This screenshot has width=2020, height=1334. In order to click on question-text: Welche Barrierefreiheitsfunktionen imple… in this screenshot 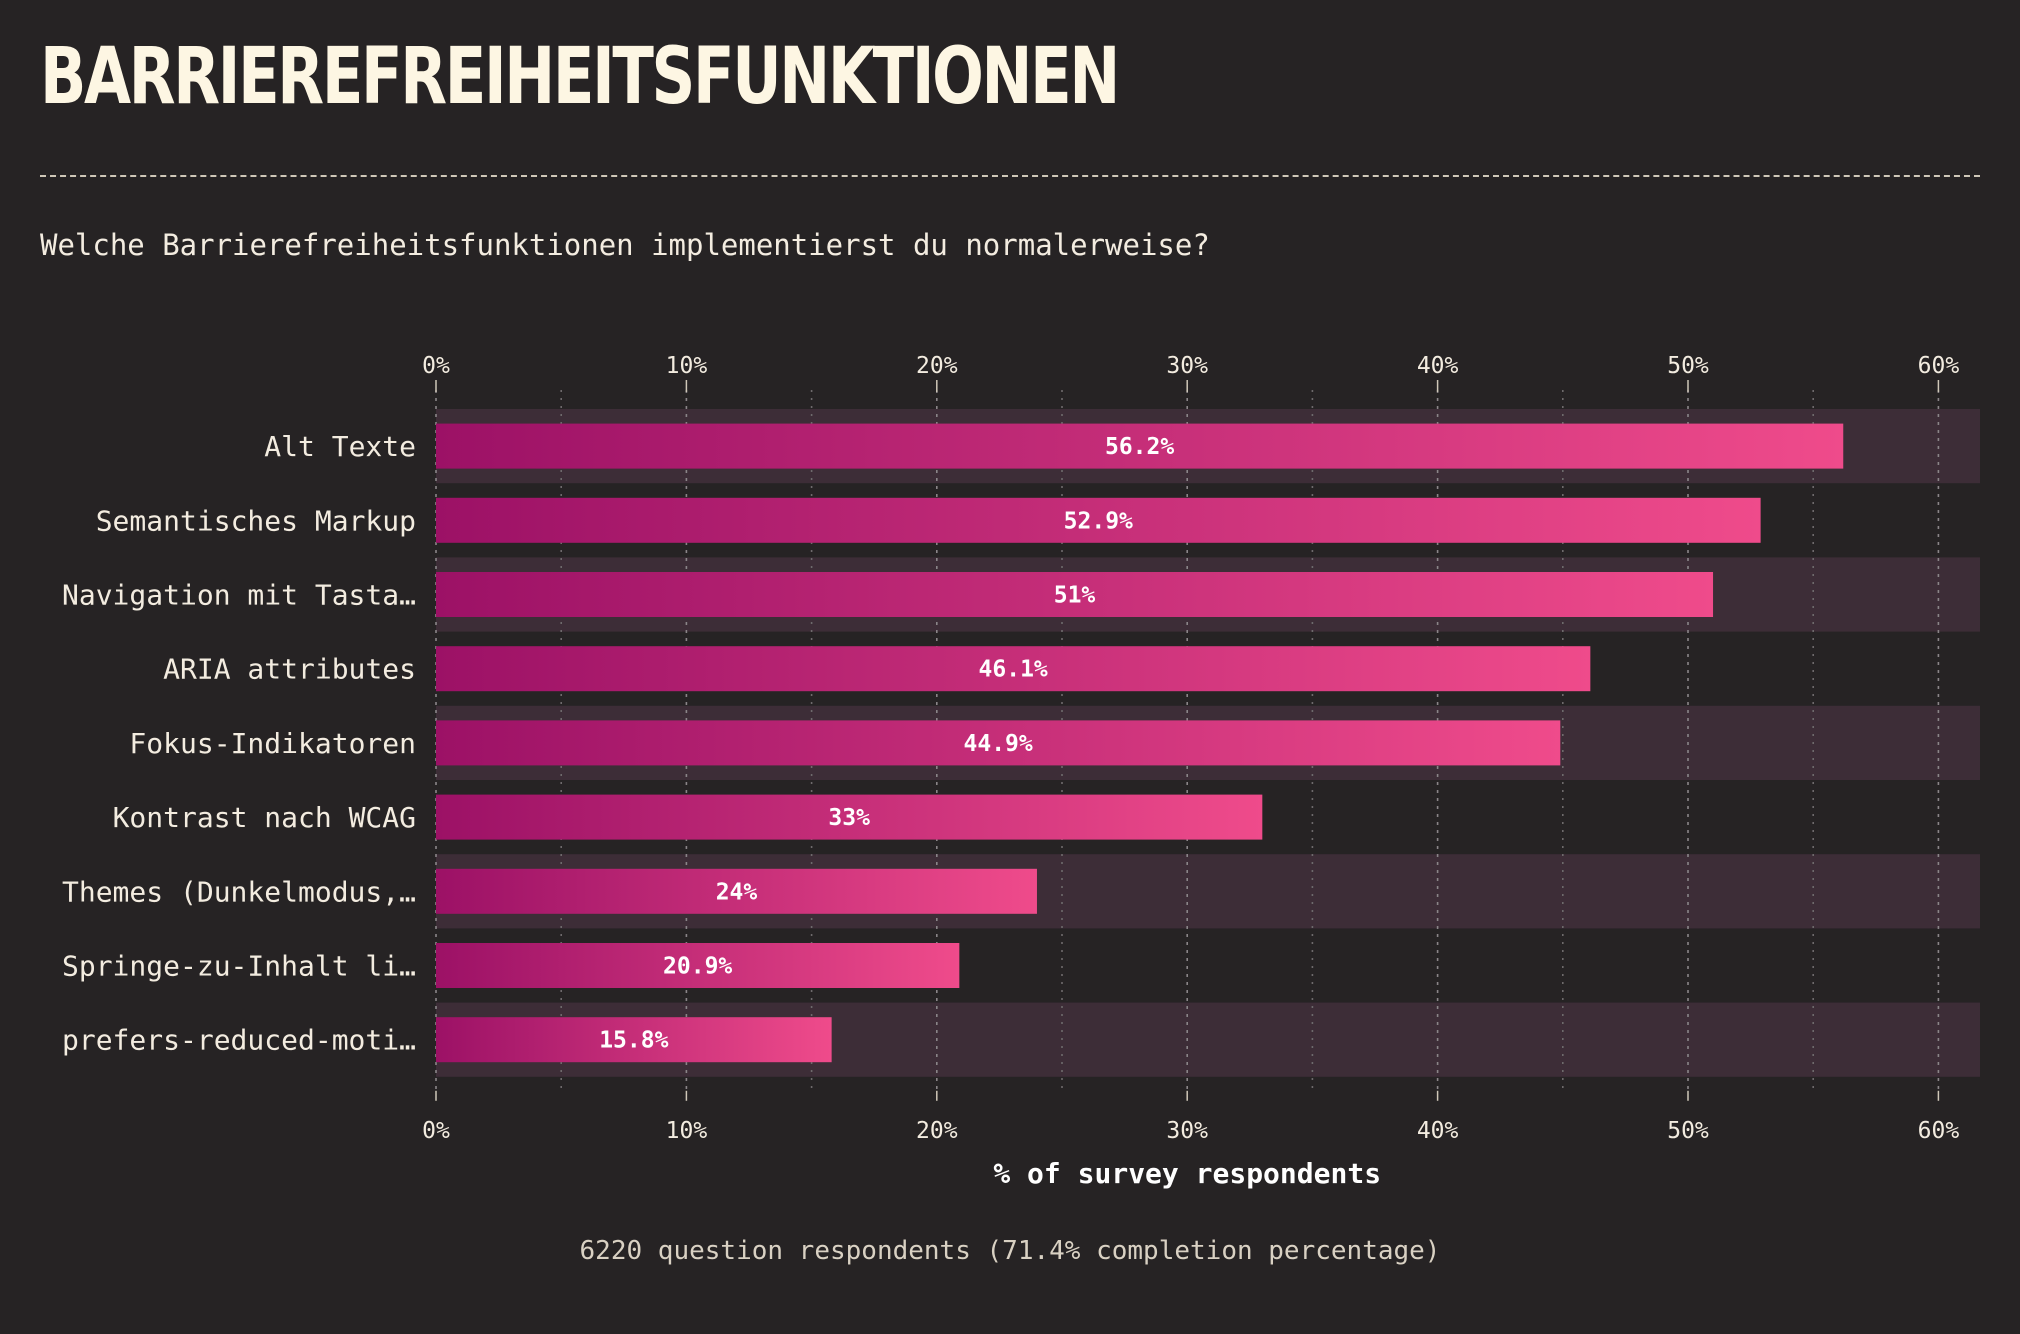, I will do `click(625, 245)`.